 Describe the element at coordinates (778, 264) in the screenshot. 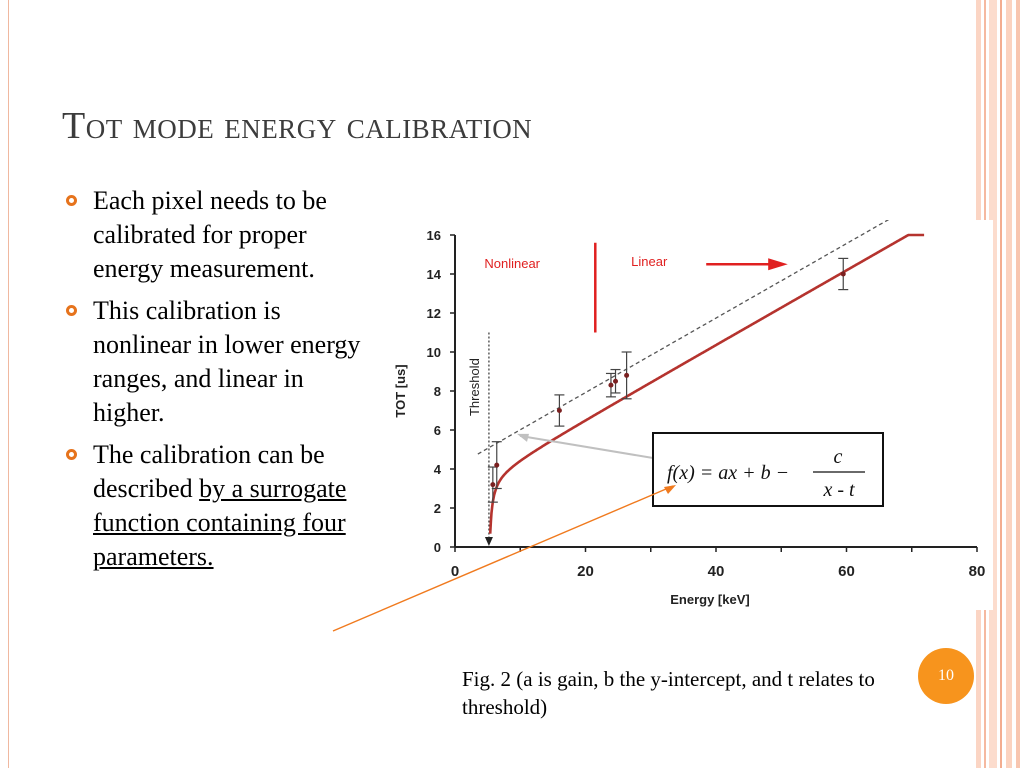

I see `linear-arrow-head` at that location.